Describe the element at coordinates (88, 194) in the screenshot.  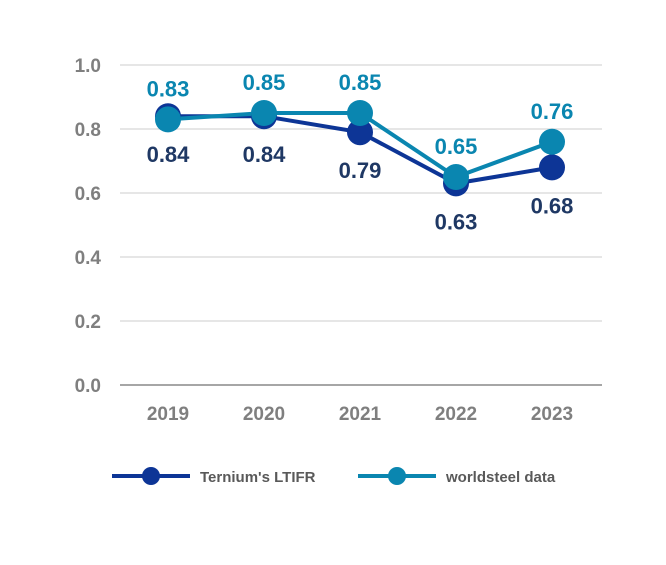
I see `y-tick-label: 0.6` at that location.